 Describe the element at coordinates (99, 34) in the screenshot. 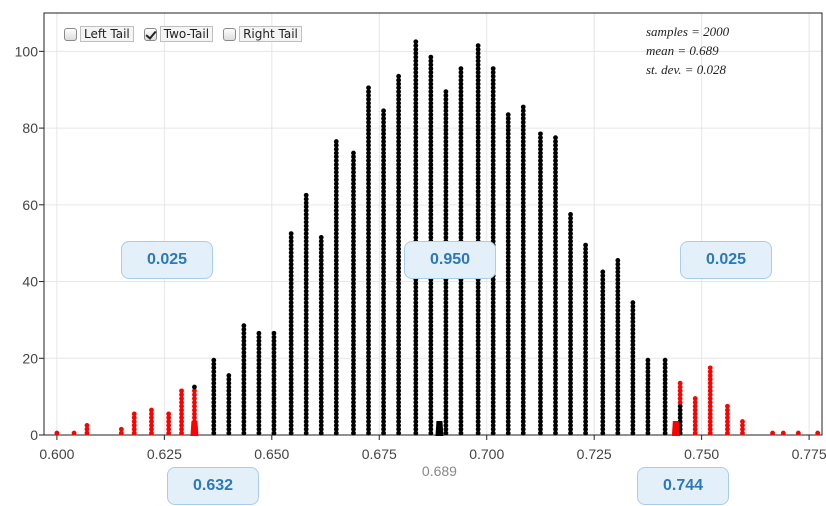

I see `left-tail-checkbox: Left Tail` at that location.